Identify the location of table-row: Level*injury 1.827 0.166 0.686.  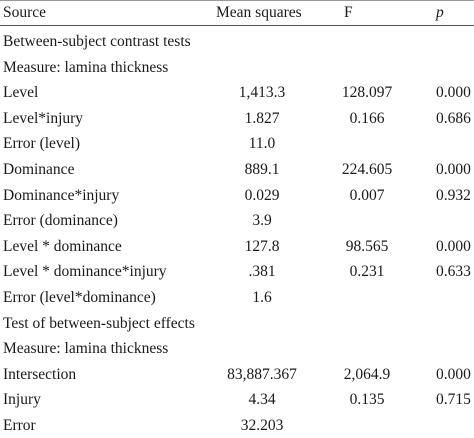
(237, 119).